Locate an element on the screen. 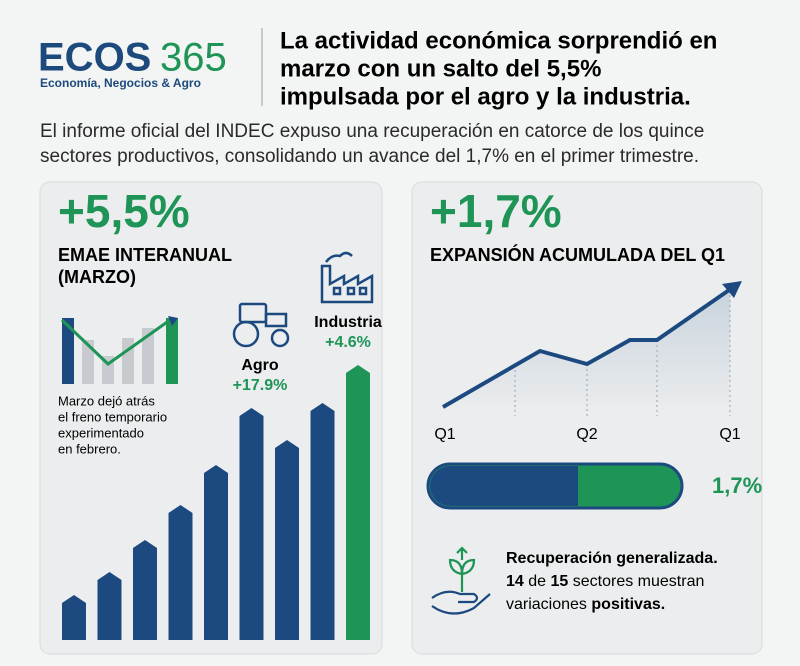 This screenshot has height=666, width=800. guides is located at coordinates (622, 353).